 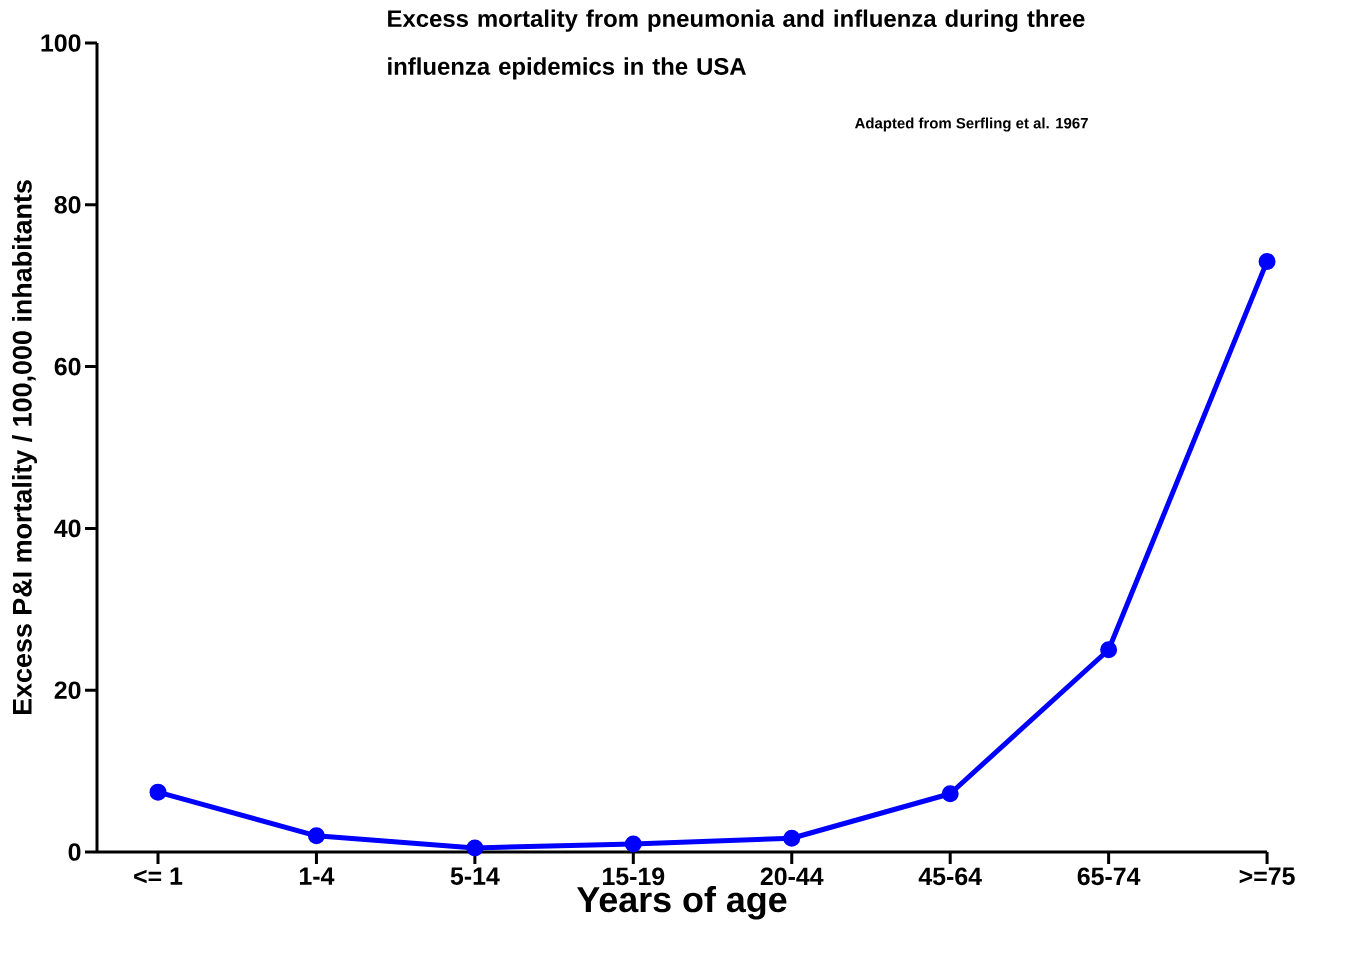 I want to click on y-tick-label: 20, so click(x=67, y=690).